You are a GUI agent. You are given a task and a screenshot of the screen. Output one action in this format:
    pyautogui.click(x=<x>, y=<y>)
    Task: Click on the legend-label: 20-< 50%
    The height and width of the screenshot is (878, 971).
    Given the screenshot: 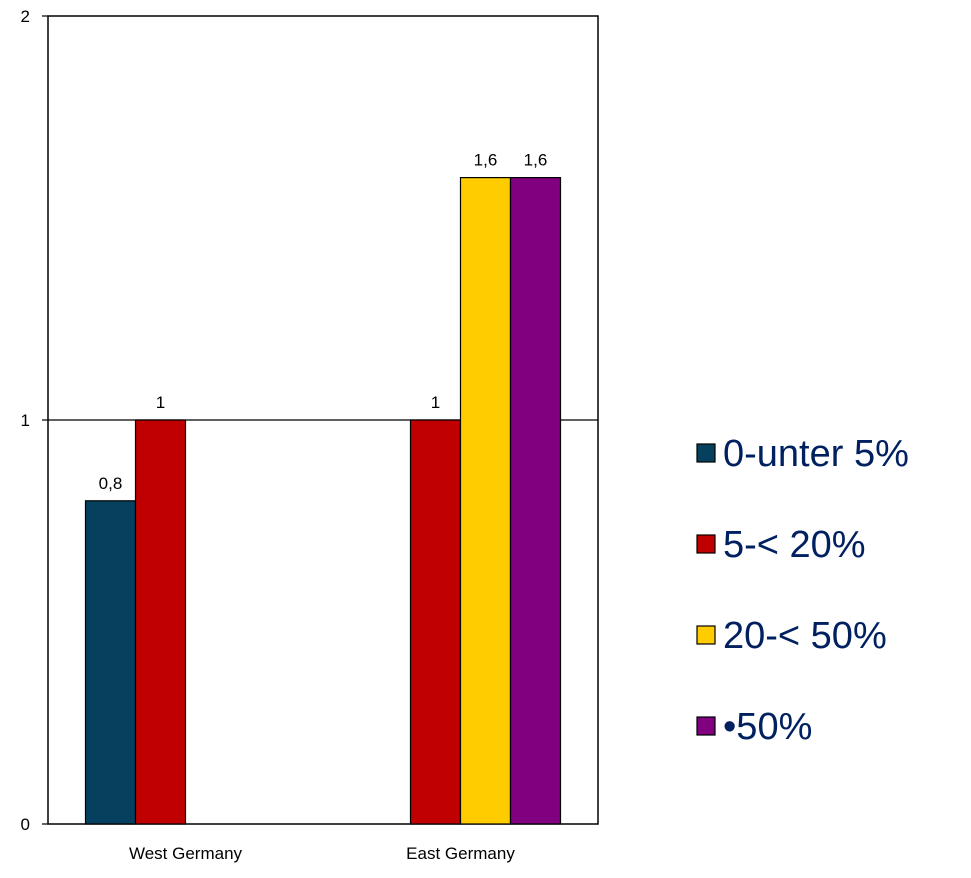 What is the action you would take?
    pyautogui.click(x=805, y=636)
    